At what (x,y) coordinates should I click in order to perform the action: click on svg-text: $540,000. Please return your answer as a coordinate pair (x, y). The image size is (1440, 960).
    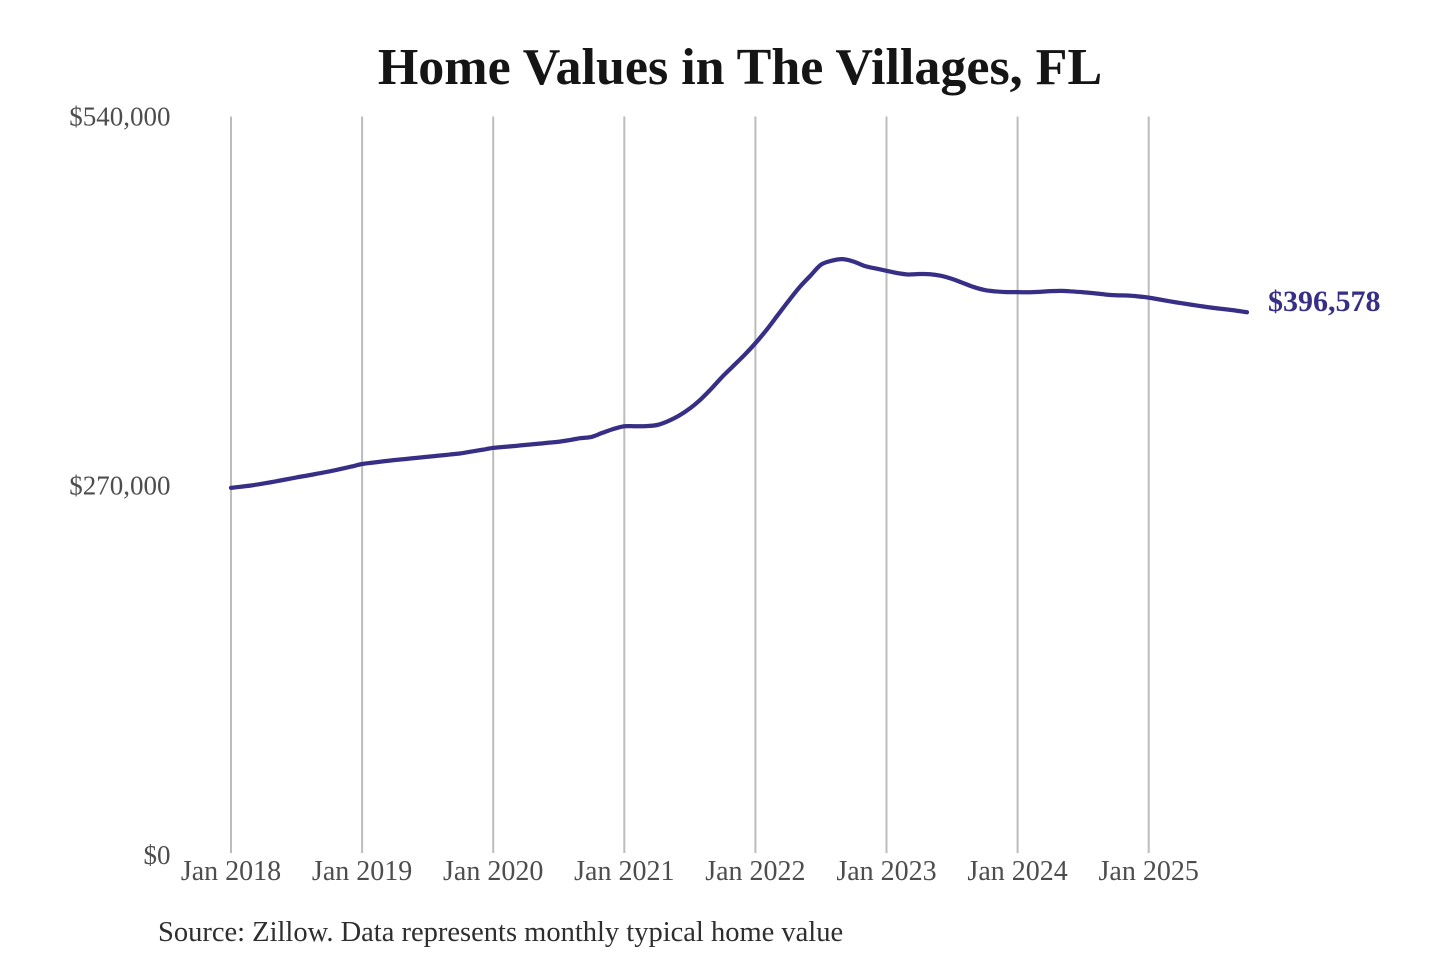
    Looking at the image, I should click on (119, 117).